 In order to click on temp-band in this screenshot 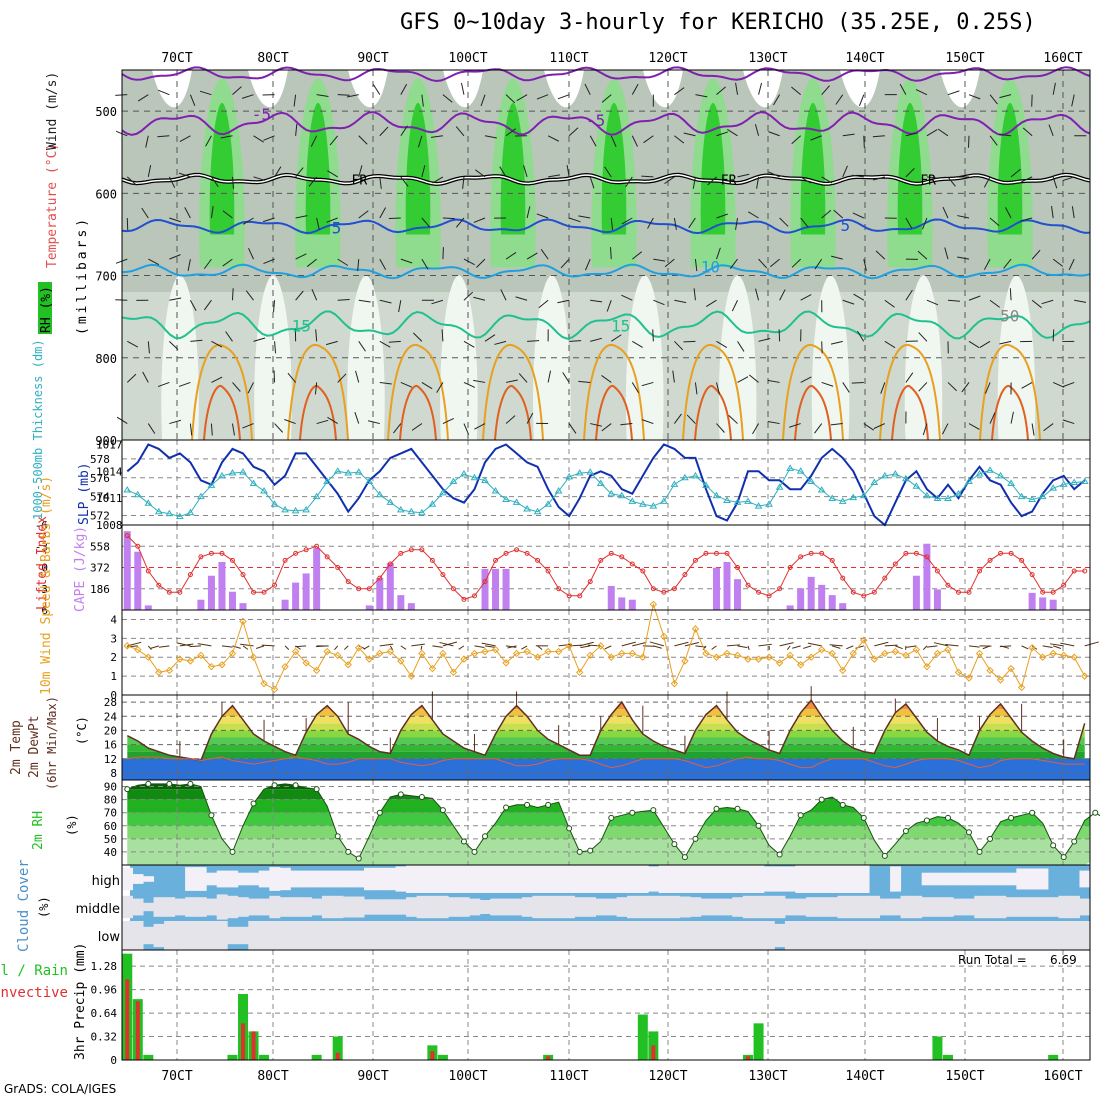, I will do `click(606, 713)`.